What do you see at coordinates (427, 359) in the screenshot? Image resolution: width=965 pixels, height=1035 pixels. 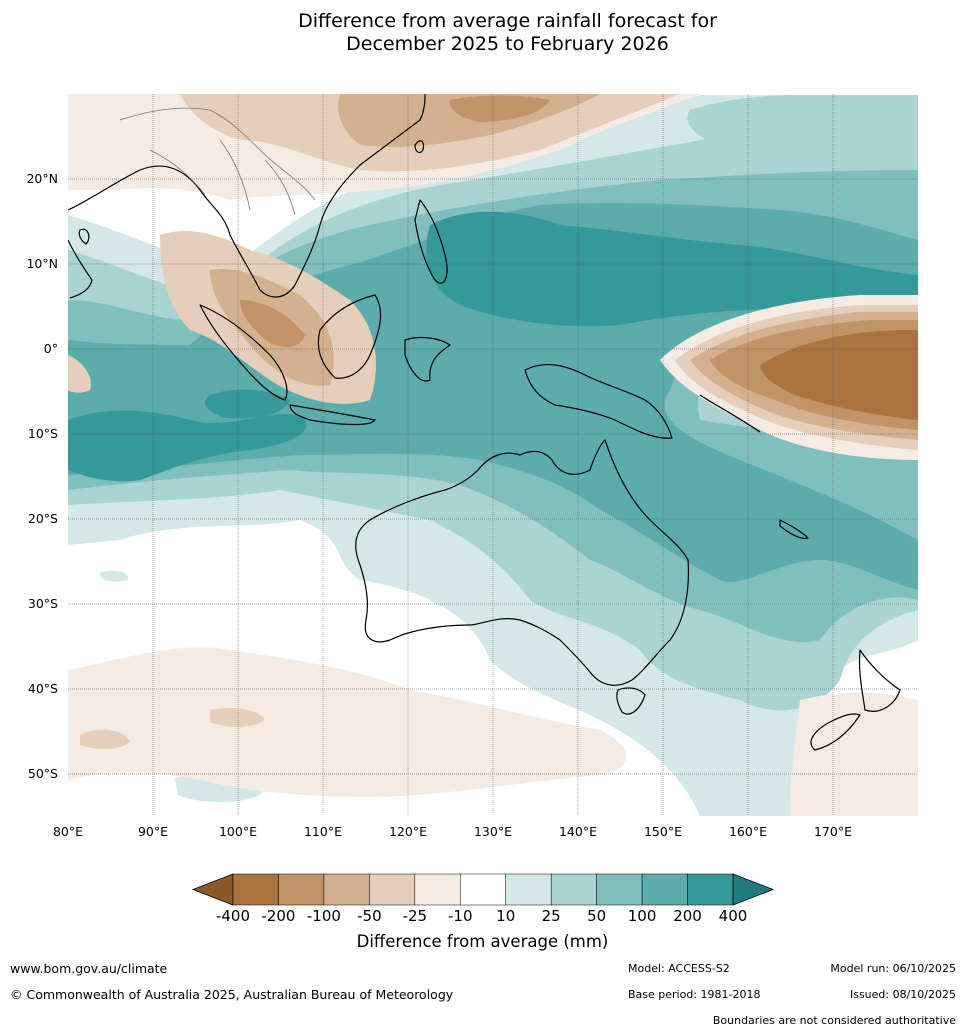 I see `coastline-sulawesi` at bounding box center [427, 359].